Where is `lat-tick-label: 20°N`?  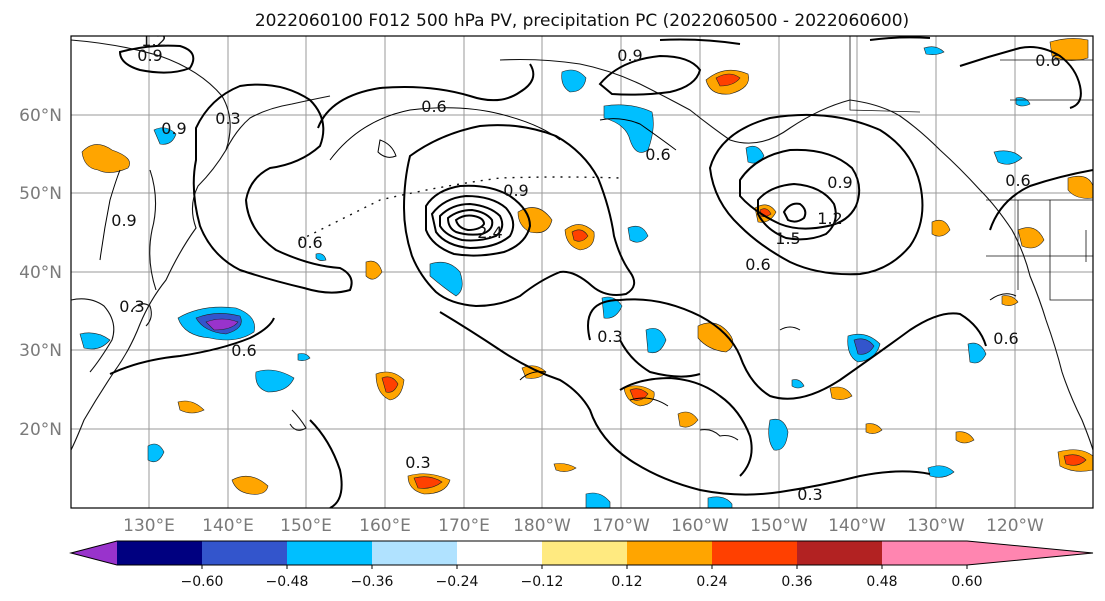
lat-tick-label: 20°N is located at coordinates (40, 430).